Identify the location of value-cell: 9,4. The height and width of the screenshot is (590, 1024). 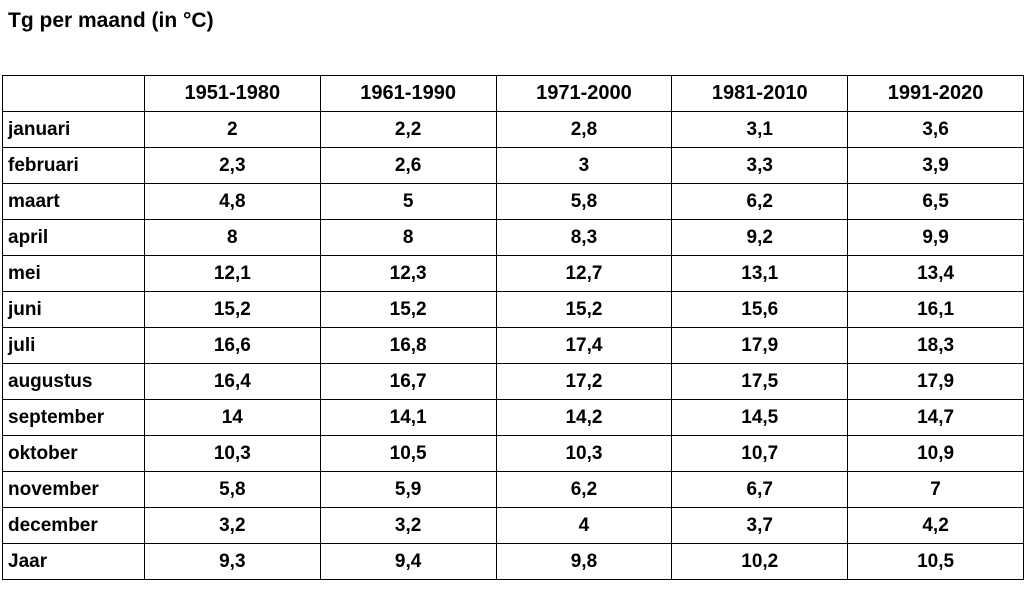
(408, 562).